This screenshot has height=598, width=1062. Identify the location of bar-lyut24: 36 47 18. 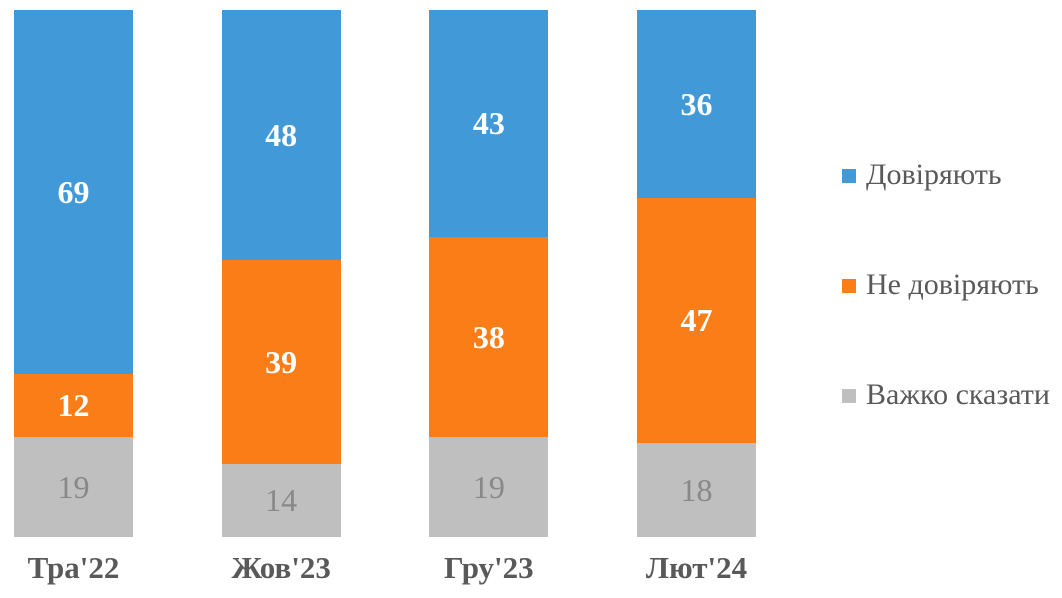
(696, 273).